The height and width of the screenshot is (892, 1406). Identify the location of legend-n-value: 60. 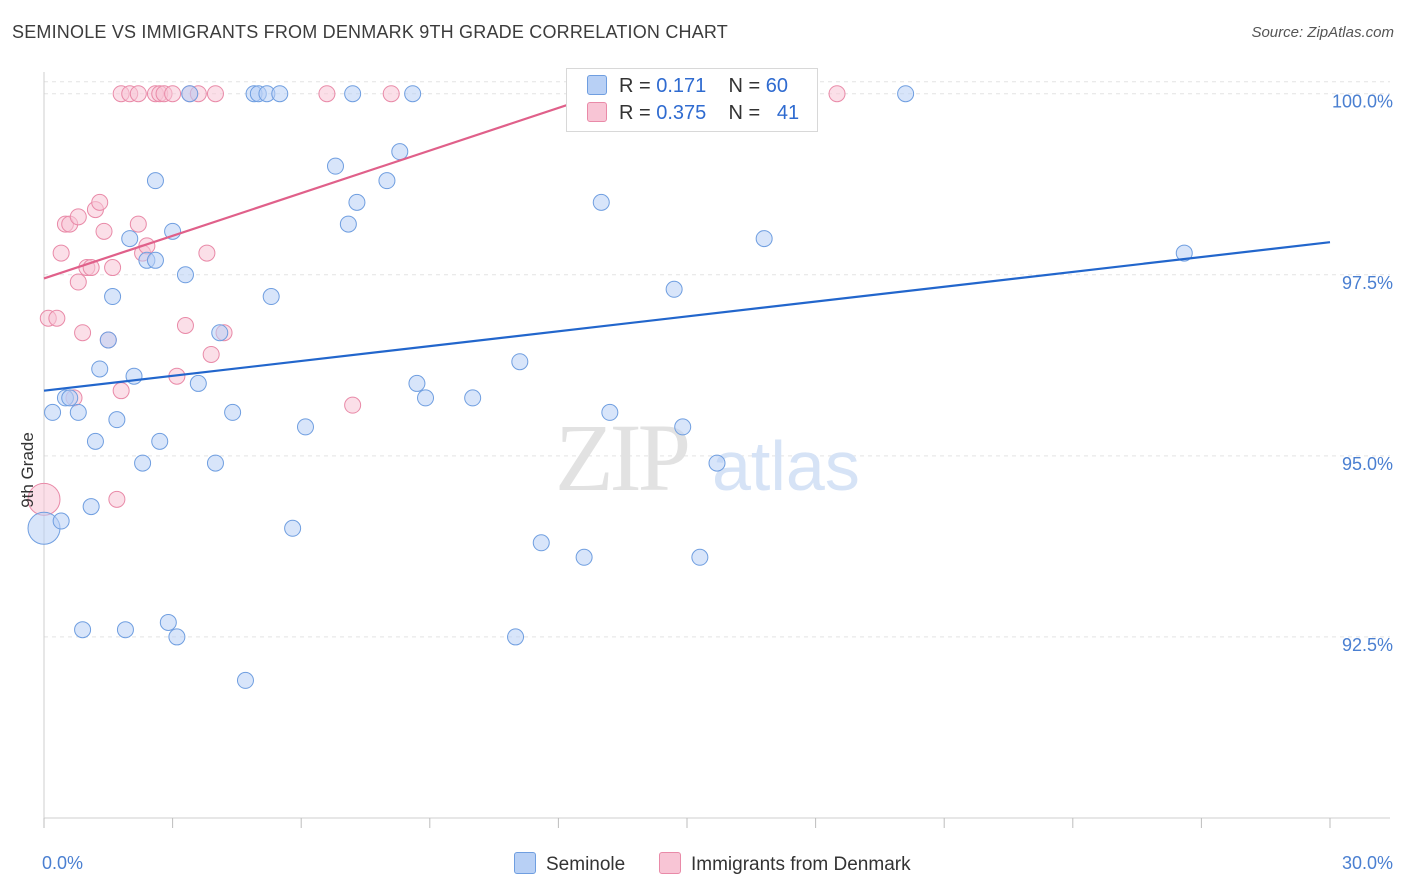
(777, 86).